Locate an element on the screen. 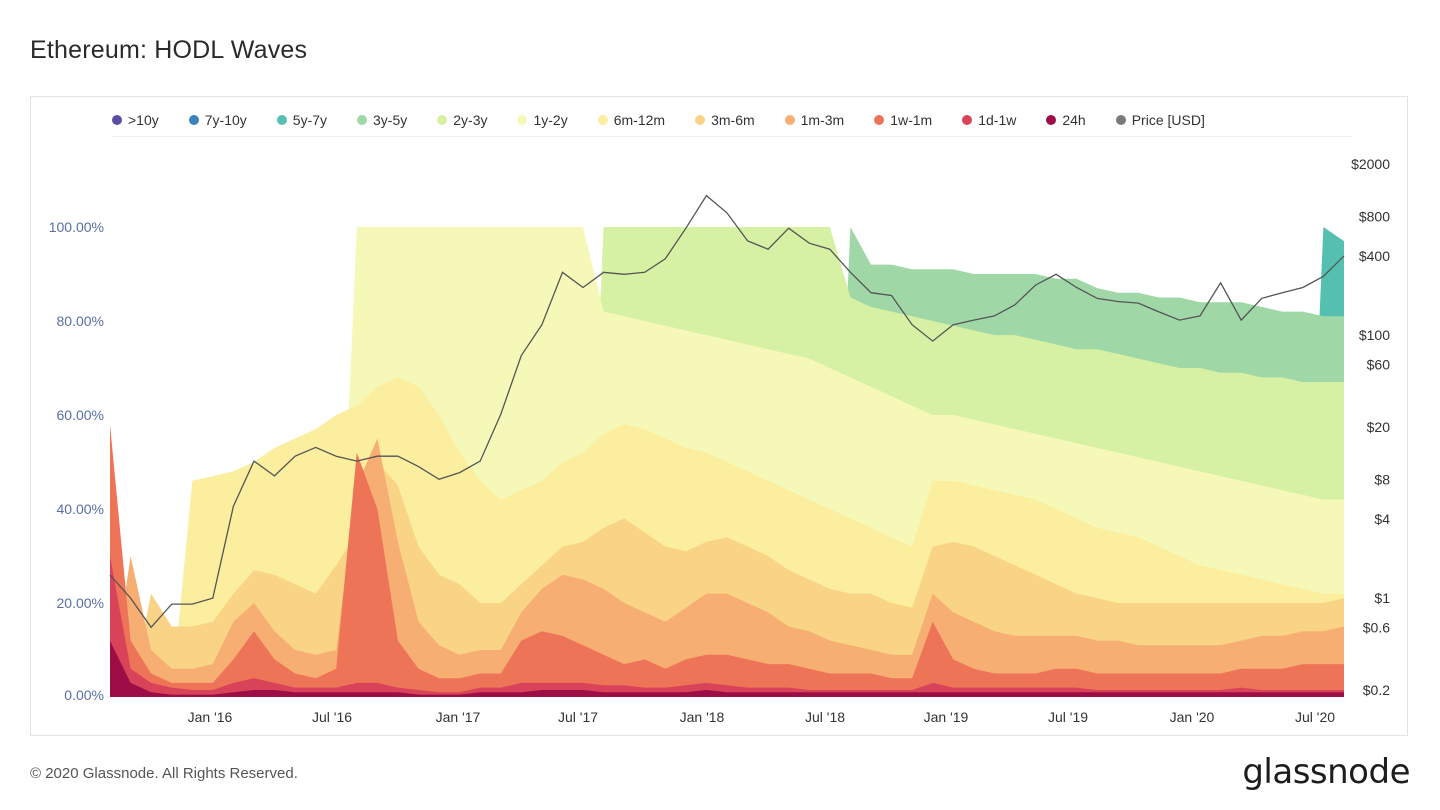 The image size is (1440, 810). copyright-text: © 2020 Glassnode. All Rights Reserved. is located at coordinates (164, 773).